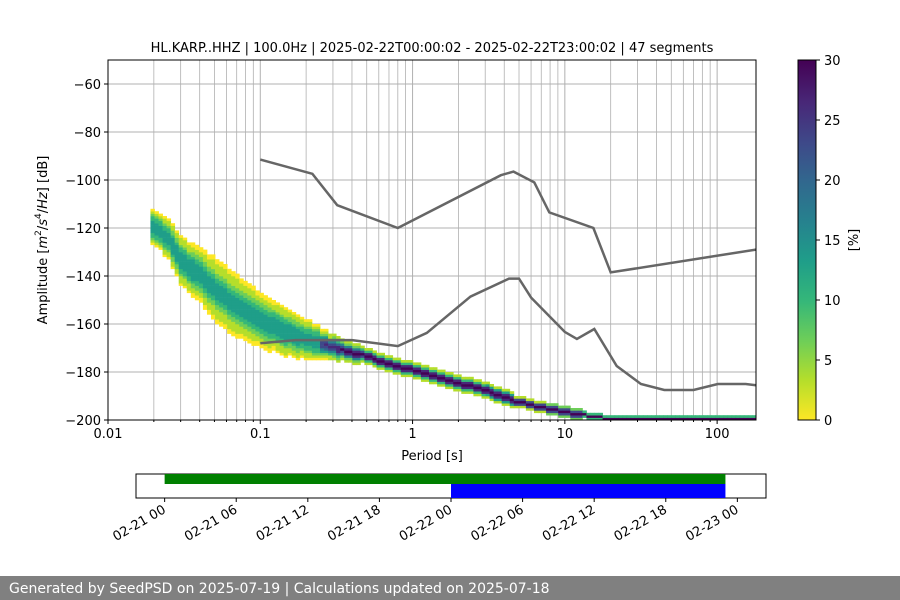 The image size is (900, 600). I want to click on colorbar-tick-label: 0, so click(828, 421).